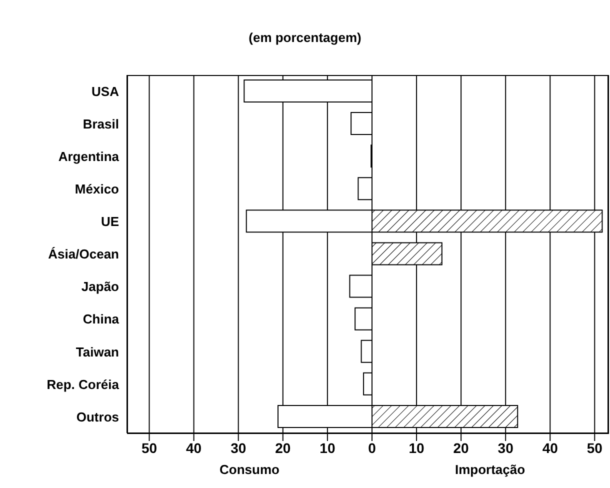 The height and width of the screenshot is (488, 610). I want to click on y-tick-label: Taiwan, so click(98, 352).